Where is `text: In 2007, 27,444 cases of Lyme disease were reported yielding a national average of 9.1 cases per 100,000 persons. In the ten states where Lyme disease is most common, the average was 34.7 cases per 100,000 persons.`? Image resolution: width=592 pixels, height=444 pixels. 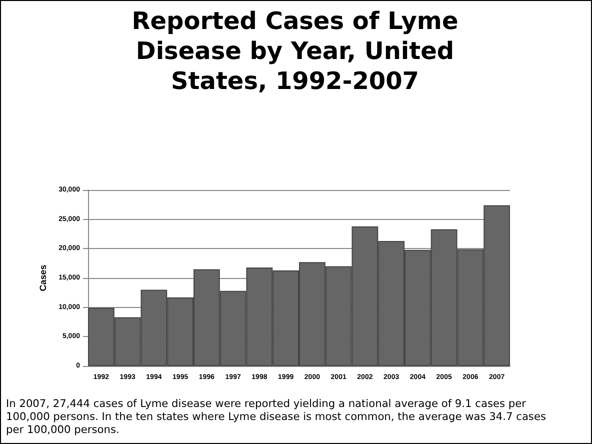 text: In 2007, 27,444 cases of Lyme disease were reported yielding a national average of 9.1 cases per 100,000 persons. In the ten states where Lyme disease is most common, the average was 34.7 cases per 100,000 persons. is located at coordinates (276, 417).